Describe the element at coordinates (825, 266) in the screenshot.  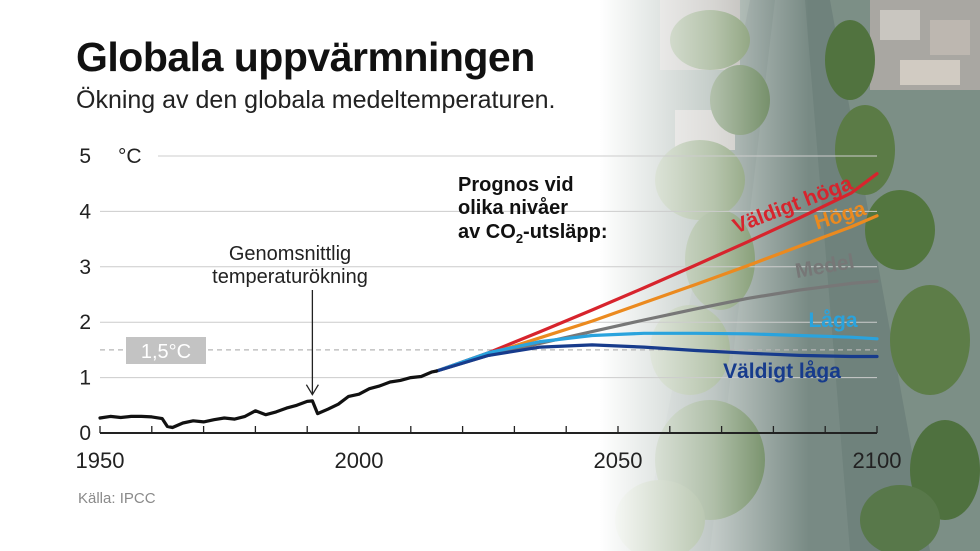
I see `series-label-medium: Medel` at that location.